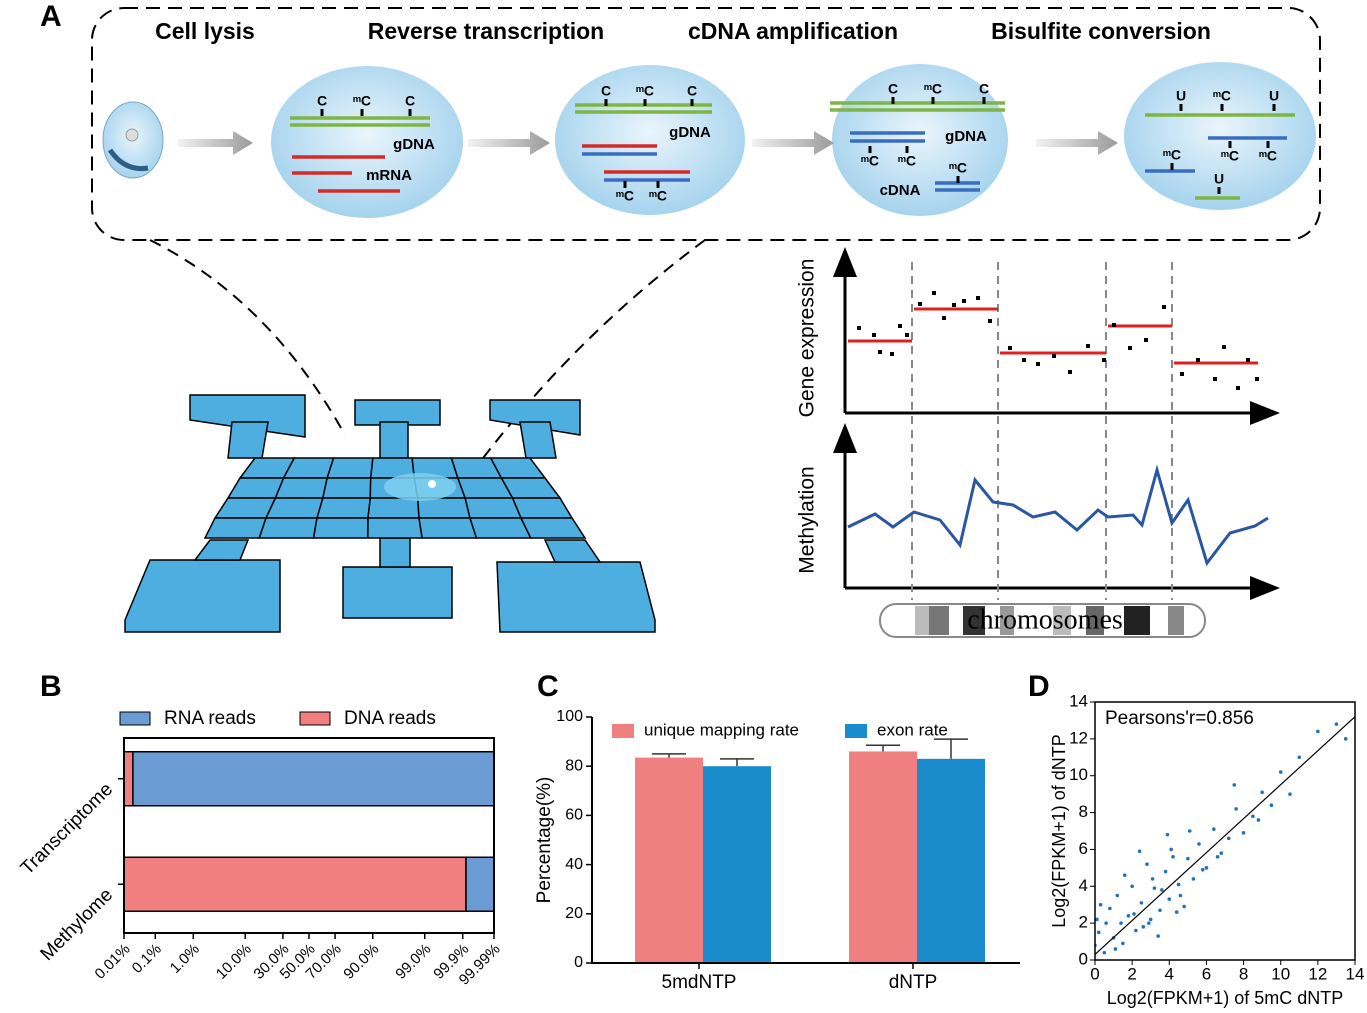 Image resolution: width=1367 pixels, height=1013 pixels. I want to click on category-label: Methylome, so click(77, 924).